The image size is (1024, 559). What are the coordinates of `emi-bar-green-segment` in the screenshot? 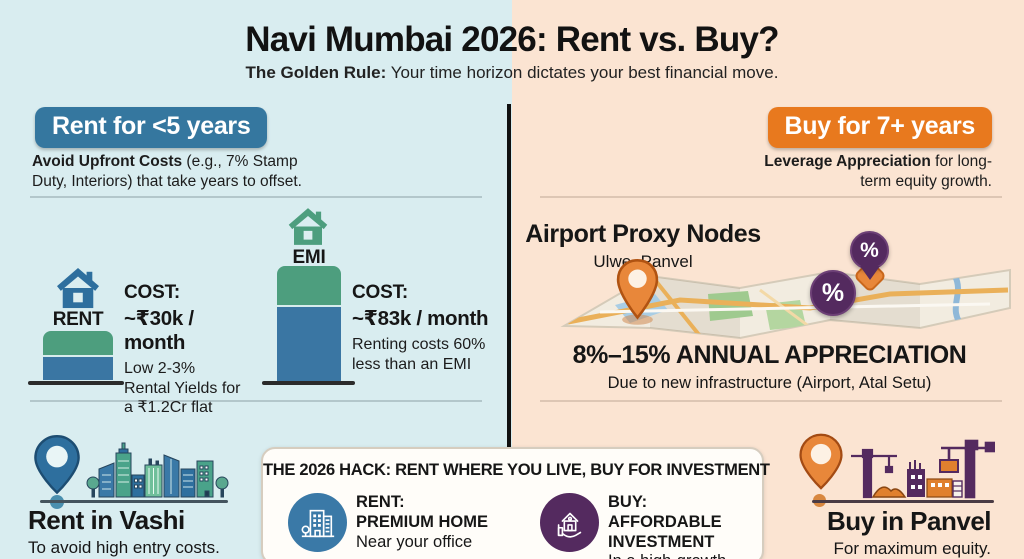 It's located at (309, 286).